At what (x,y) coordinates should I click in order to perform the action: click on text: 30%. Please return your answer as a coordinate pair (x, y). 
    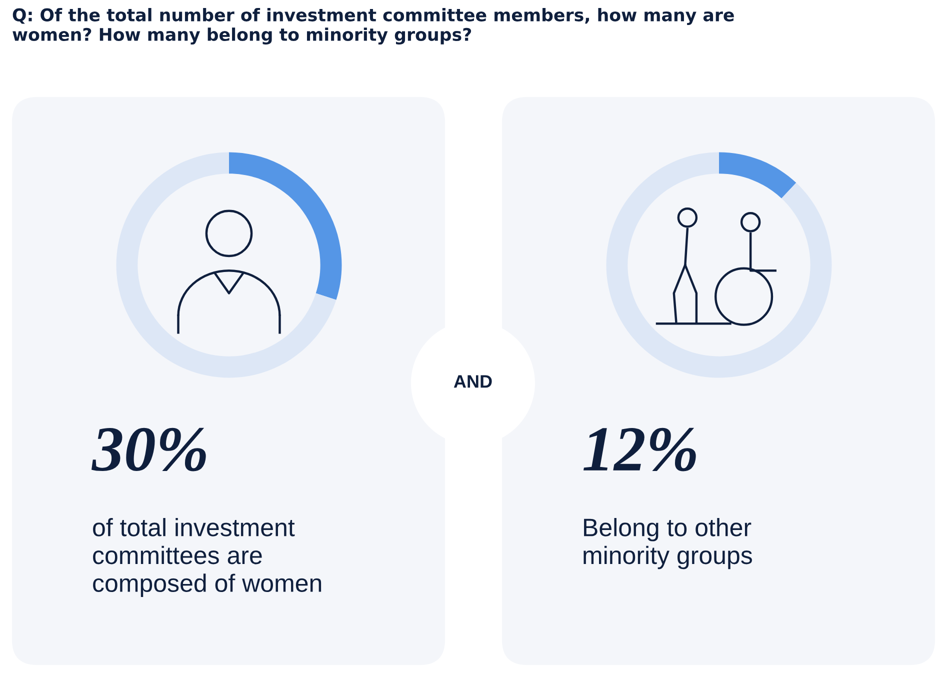
    Looking at the image, I should click on (149, 450).